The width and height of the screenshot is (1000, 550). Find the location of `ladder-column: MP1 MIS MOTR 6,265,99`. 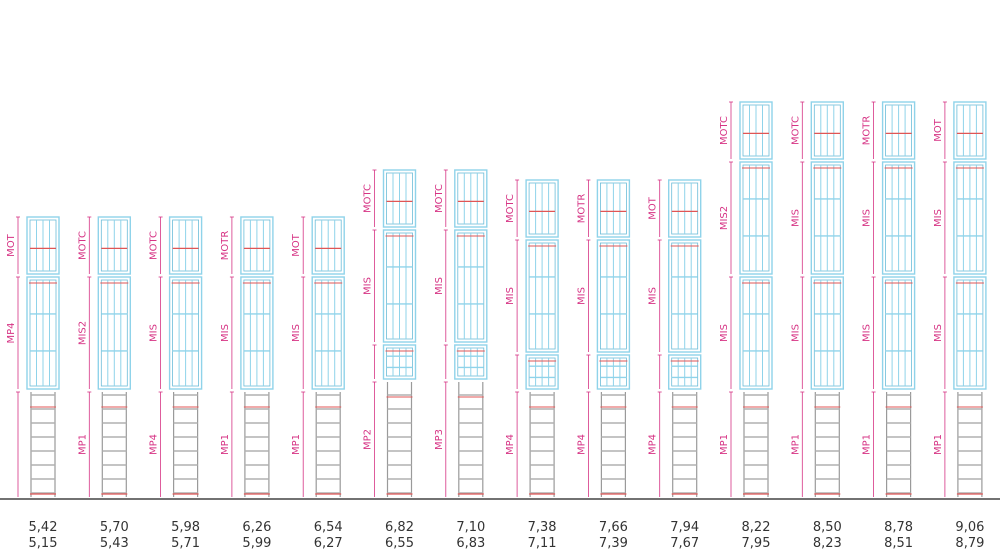

ladder-column: MP1 MIS MOTR 6,265,99 is located at coordinates (247, 383).